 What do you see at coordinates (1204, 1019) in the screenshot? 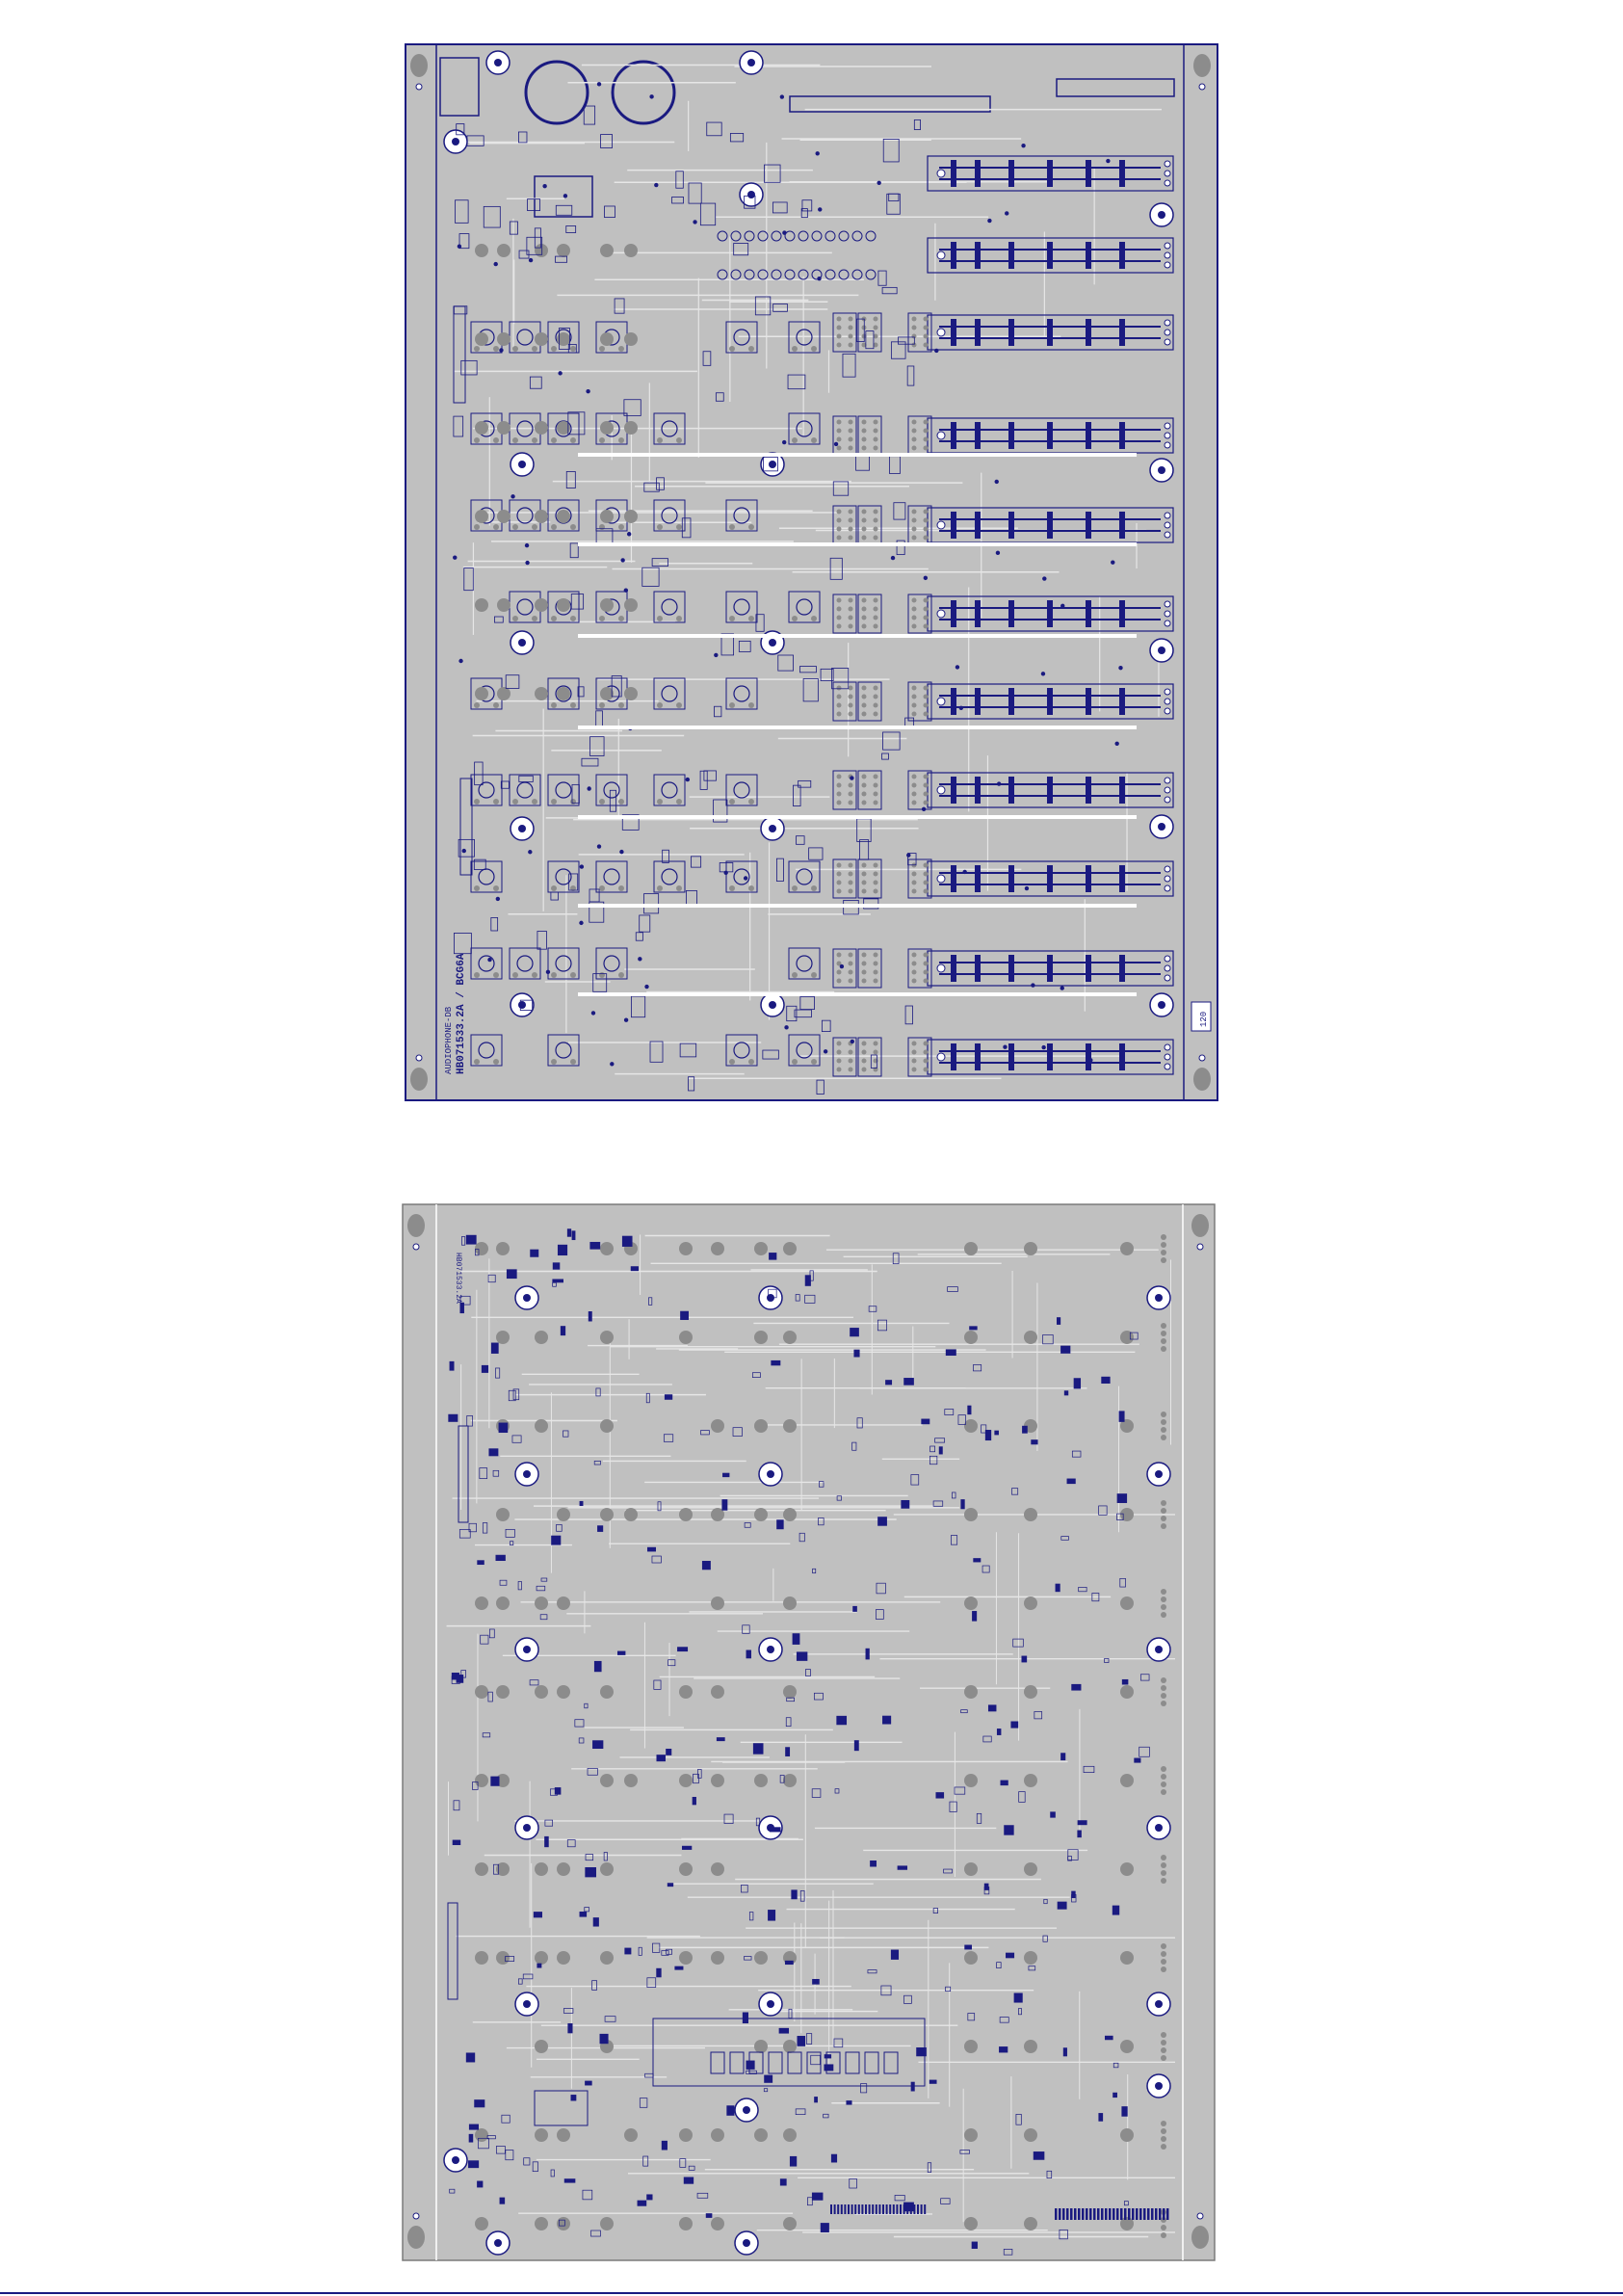
I see `edge-marker-label: 120` at bounding box center [1204, 1019].